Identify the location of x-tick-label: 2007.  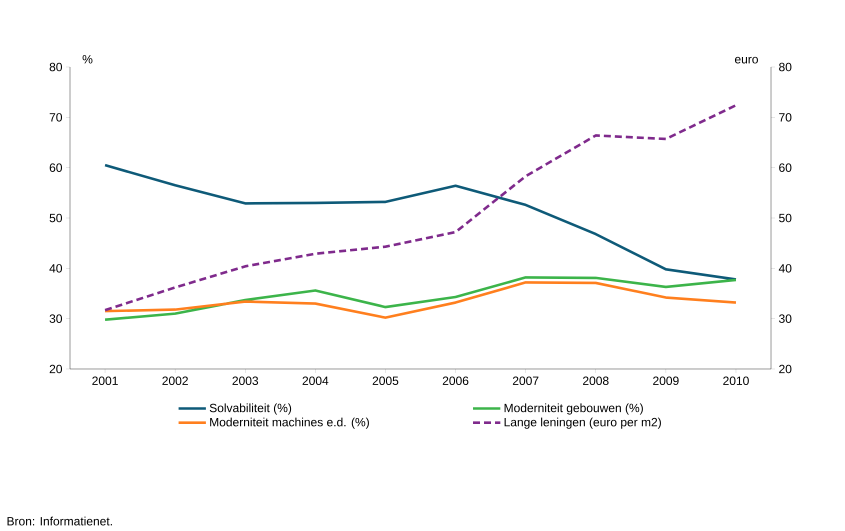
(525, 381).